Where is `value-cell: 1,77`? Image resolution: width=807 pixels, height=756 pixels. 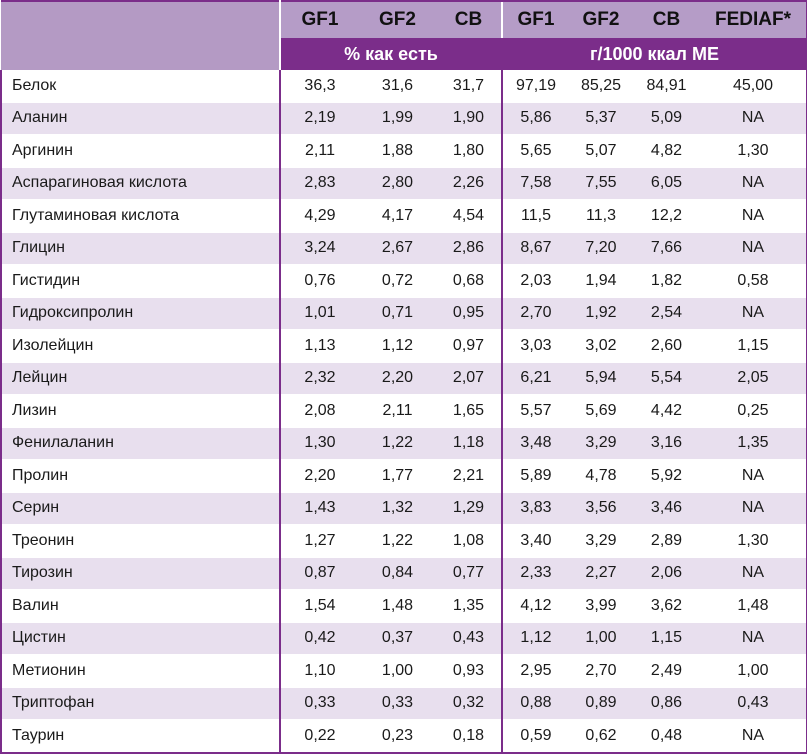
value-cell: 1,77 is located at coordinates (397, 476).